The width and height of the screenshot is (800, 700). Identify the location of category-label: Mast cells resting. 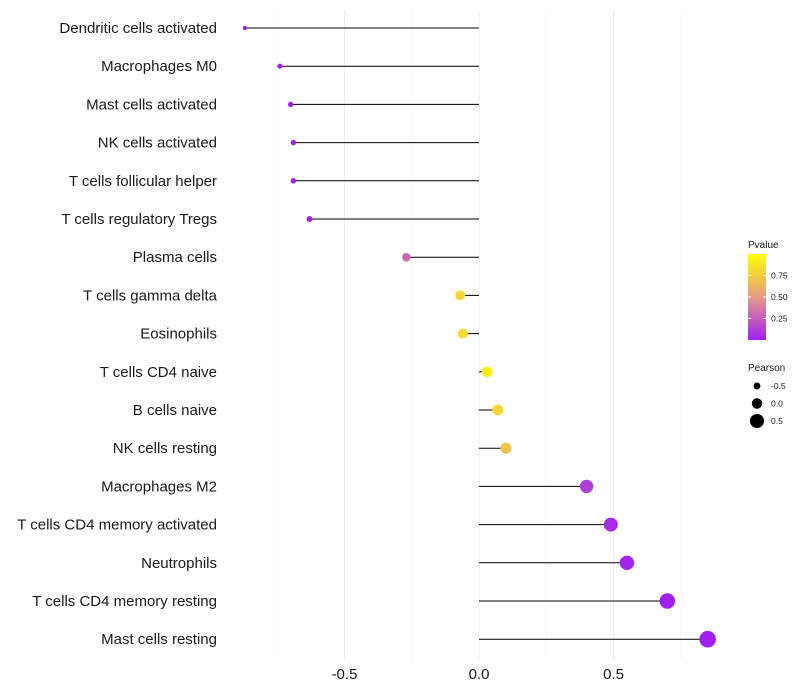
(159, 639).